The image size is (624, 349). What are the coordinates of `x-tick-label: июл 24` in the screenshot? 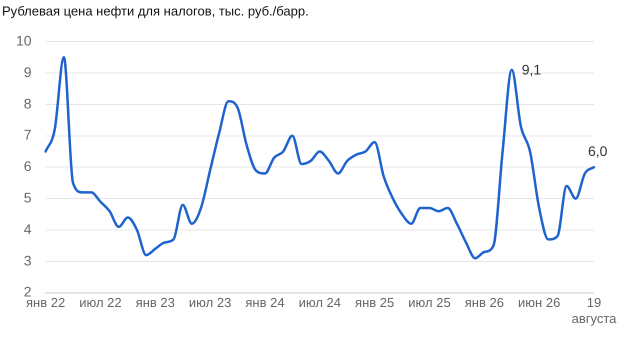 It's located at (319, 302).